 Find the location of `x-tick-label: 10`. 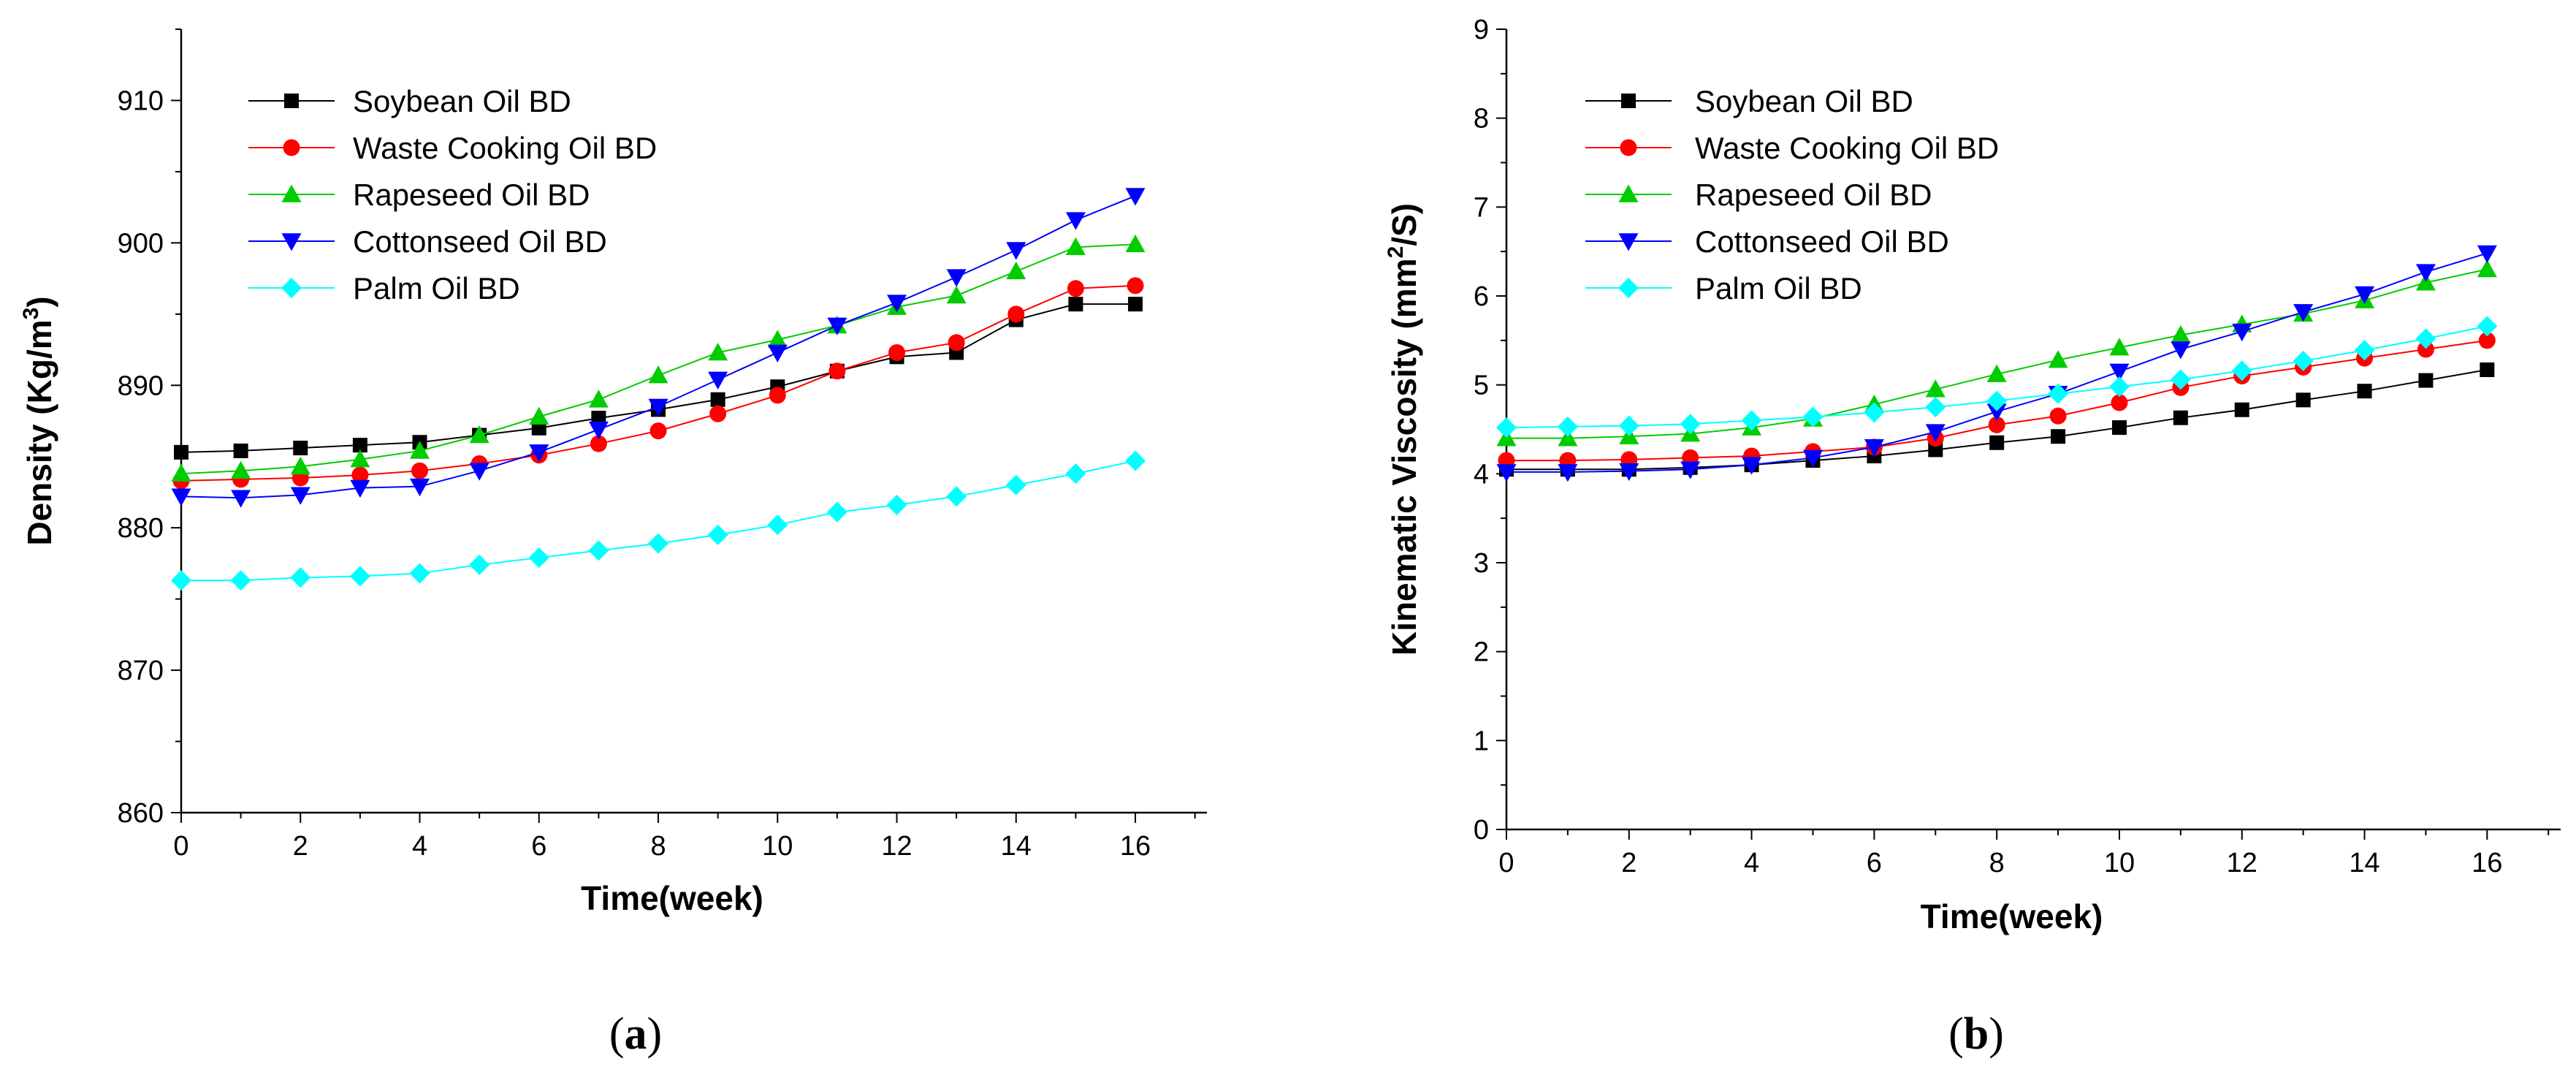

x-tick-label: 10 is located at coordinates (2119, 863).